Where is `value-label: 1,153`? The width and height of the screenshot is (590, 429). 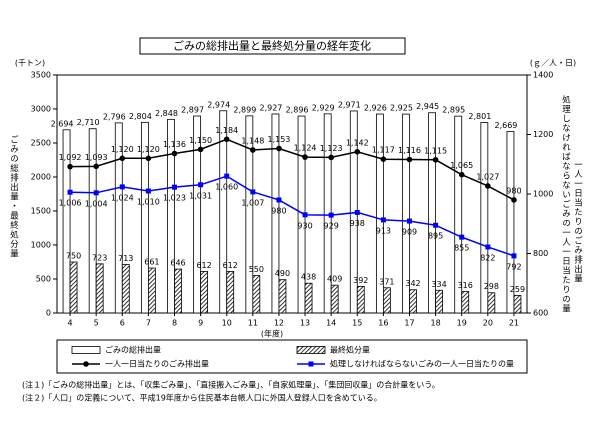
value-label: 1,153 is located at coordinates (278, 139).